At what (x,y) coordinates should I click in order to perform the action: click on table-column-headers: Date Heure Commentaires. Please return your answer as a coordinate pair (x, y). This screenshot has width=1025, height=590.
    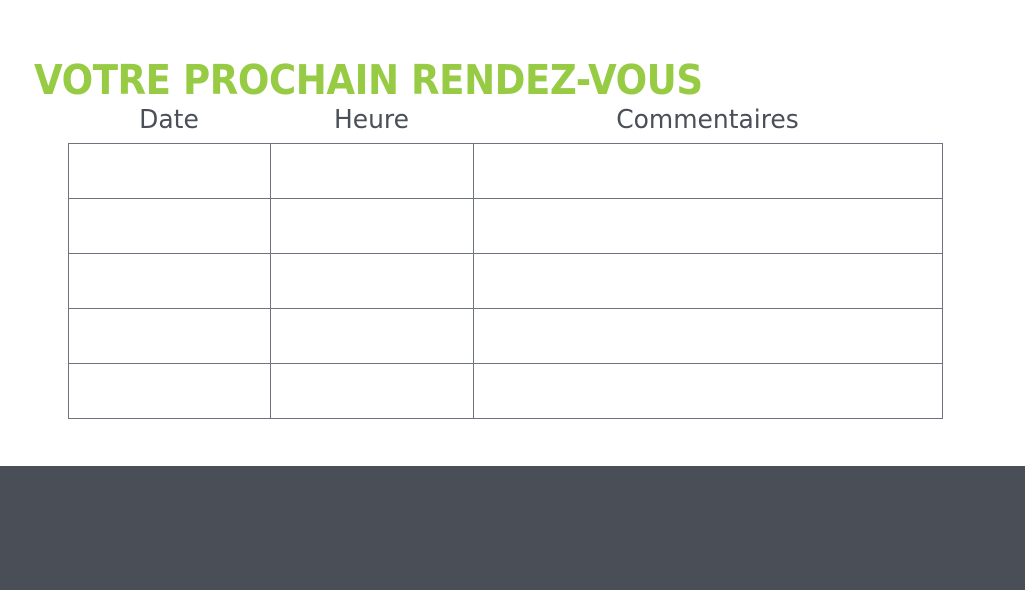
    Looking at the image, I should click on (505, 120).